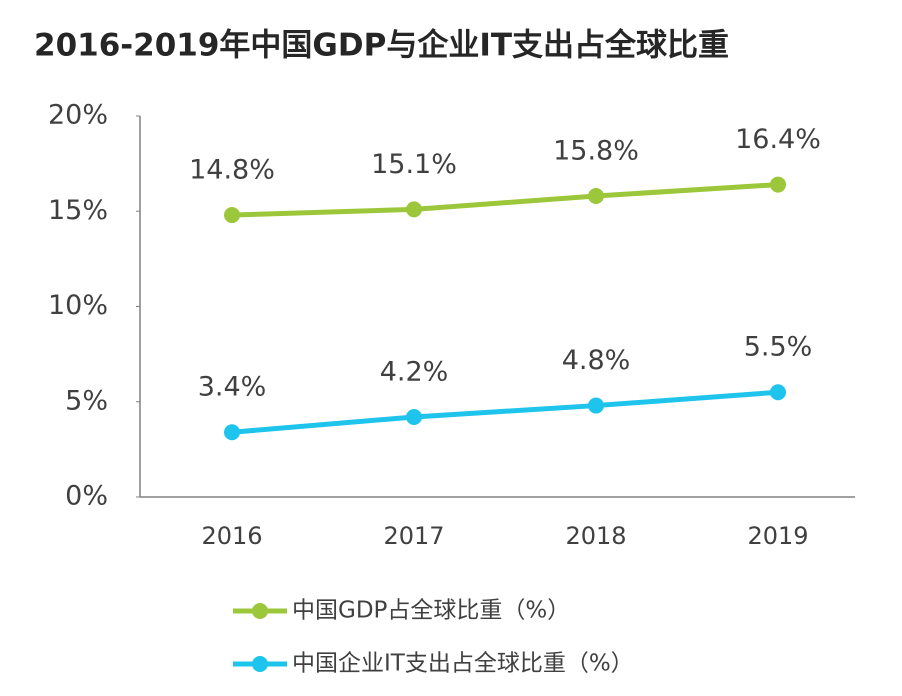 The height and width of the screenshot is (696, 902). I want to click on data-label: 5.5%, so click(778, 347).